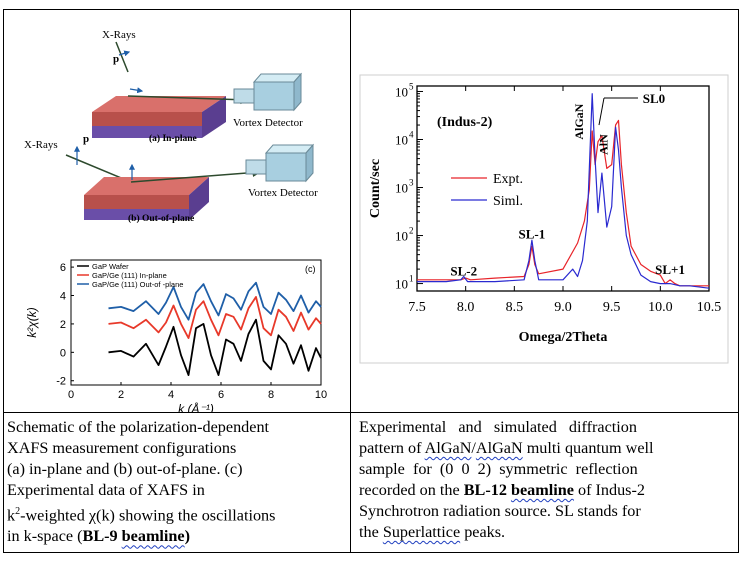  Describe the element at coordinates (196, 406) in the screenshot. I see `xafs-x-axis-label: k (Å⁻¹)` at that location.